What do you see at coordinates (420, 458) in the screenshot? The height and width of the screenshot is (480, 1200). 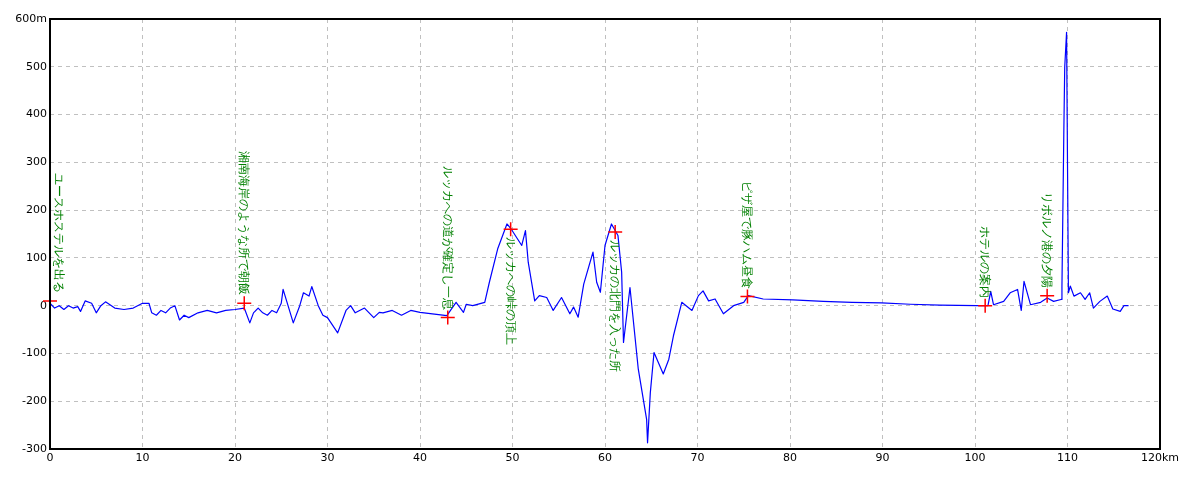 I see `x-tick-label: 40` at bounding box center [420, 458].